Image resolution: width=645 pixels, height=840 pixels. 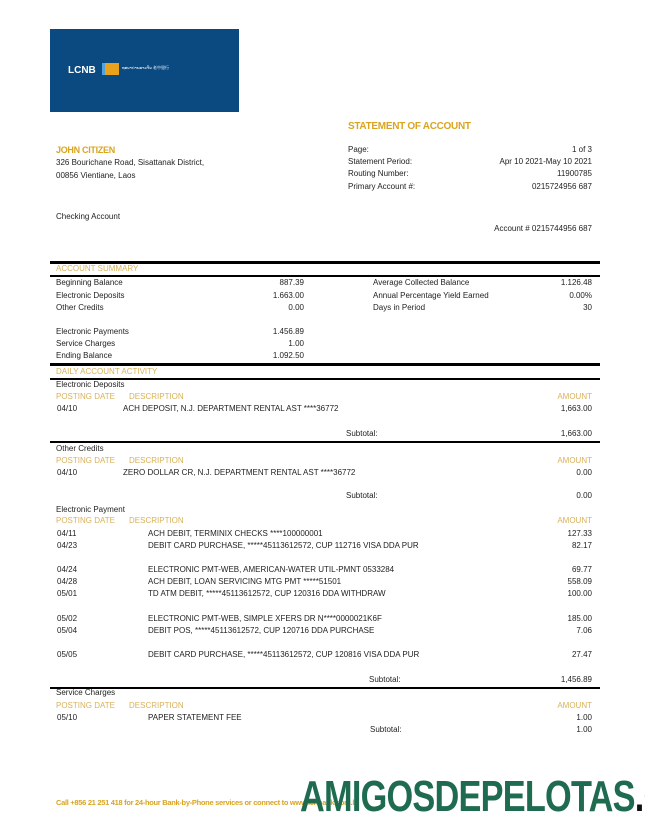 What do you see at coordinates (584, 717) in the screenshot?
I see `transaction-amount: 1.00` at bounding box center [584, 717].